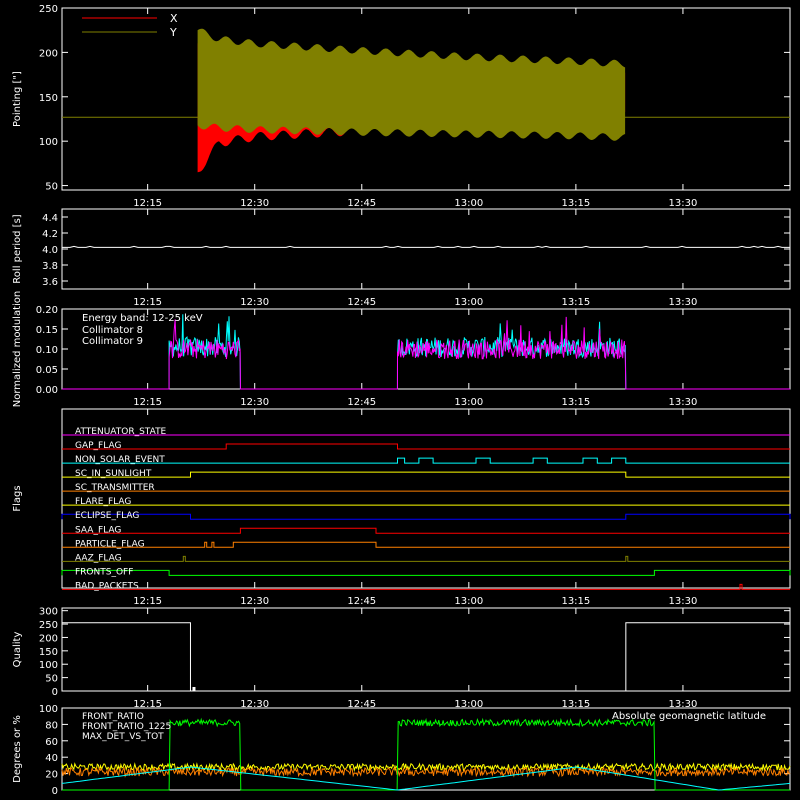  What do you see at coordinates (426, 558) in the screenshot?
I see `flag-line-aaz-flag` at bounding box center [426, 558].